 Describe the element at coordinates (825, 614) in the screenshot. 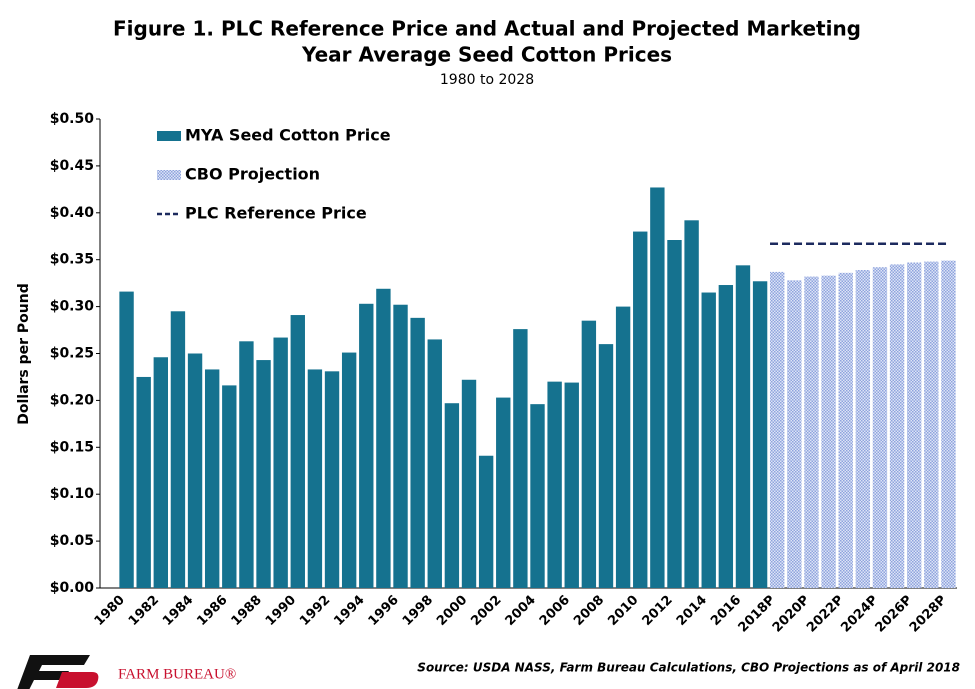

I see `x-tick-label: 2022P` at that location.